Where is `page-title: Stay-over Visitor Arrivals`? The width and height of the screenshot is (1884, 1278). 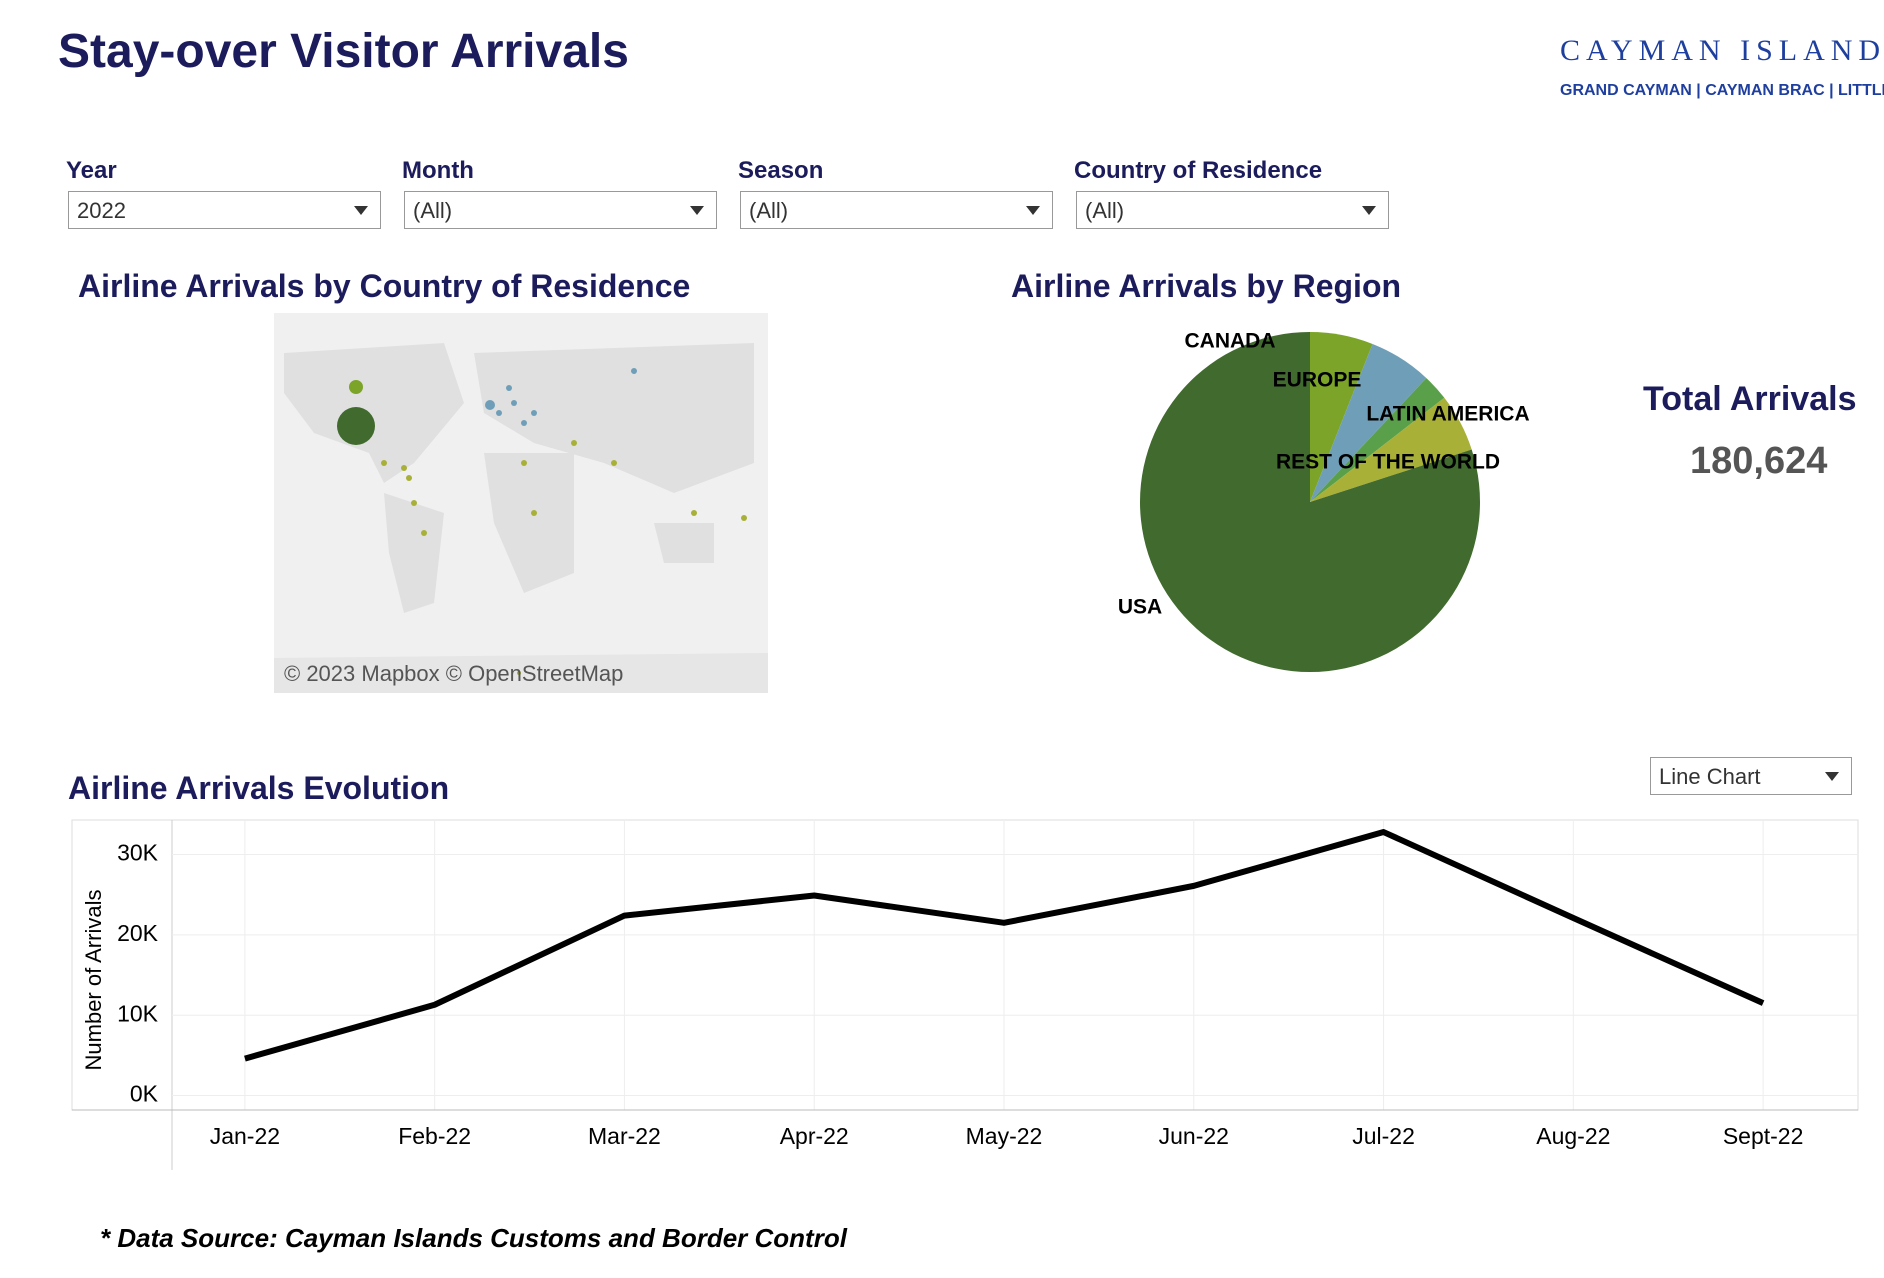
page-title: Stay-over Visitor Arrivals is located at coordinates (343, 51).